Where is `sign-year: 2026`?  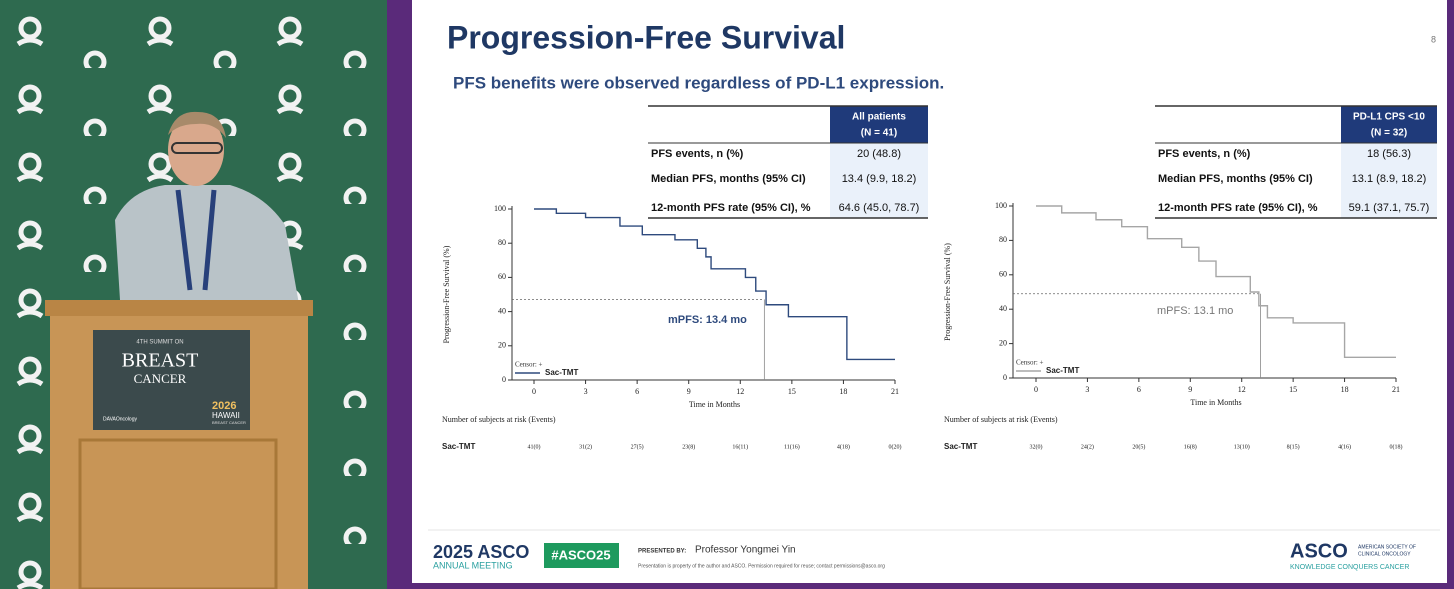
sign-year: 2026 is located at coordinates (224, 406).